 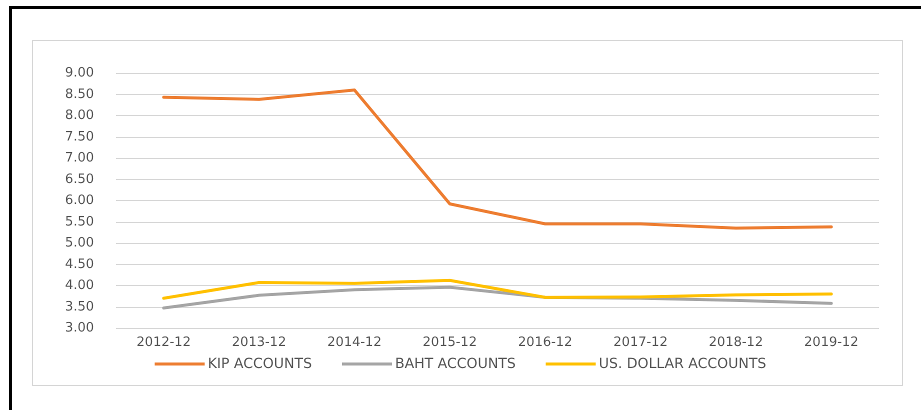 I want to click on y-tick-label: 7.00, so click(x=79, y=158).